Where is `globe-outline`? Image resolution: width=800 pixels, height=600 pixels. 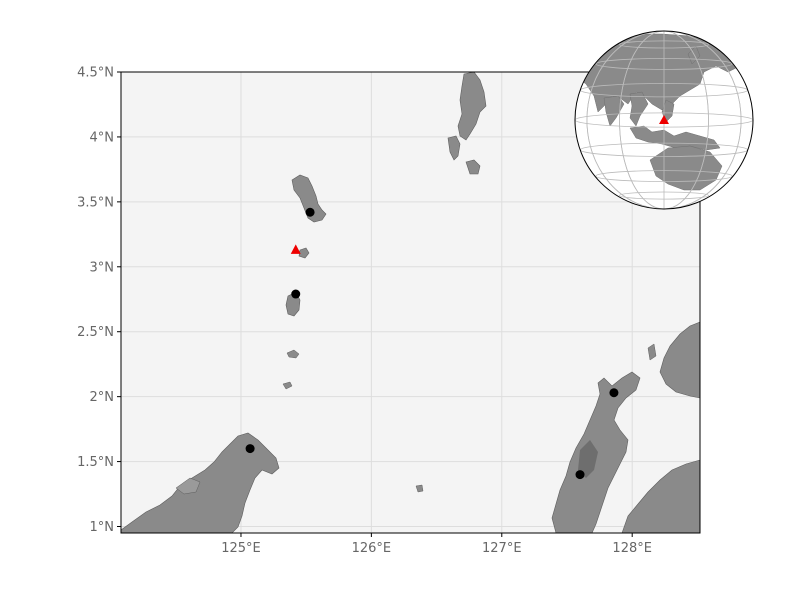
globe-outline is located at coordinates (664, 120).